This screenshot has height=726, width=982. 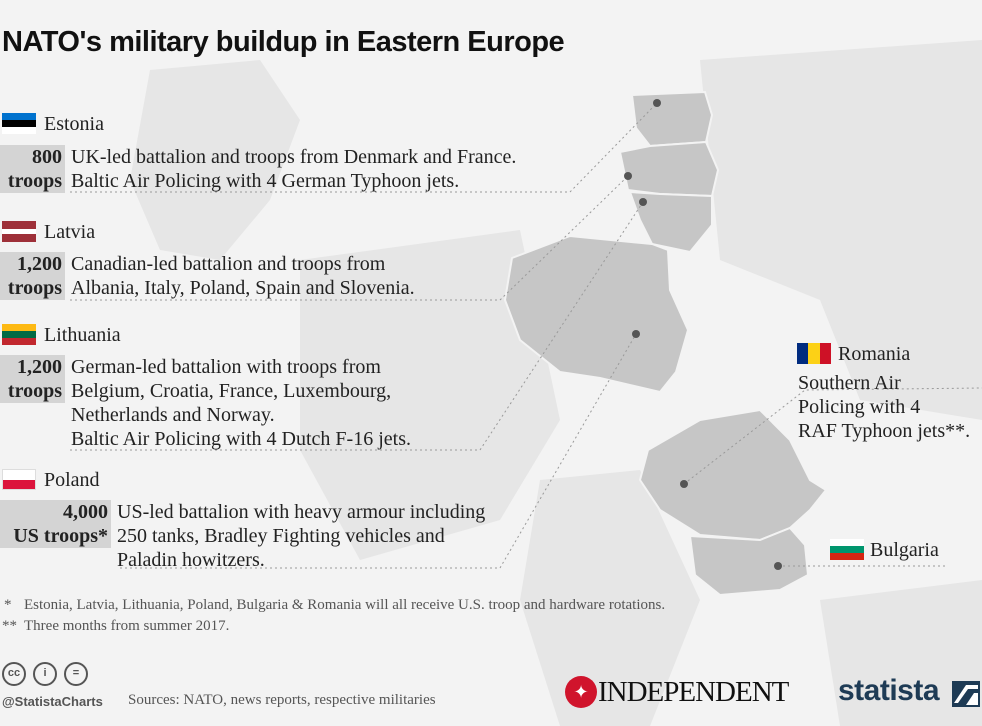 I want to click on statista-logo: statista, so click(x=889, y=690).